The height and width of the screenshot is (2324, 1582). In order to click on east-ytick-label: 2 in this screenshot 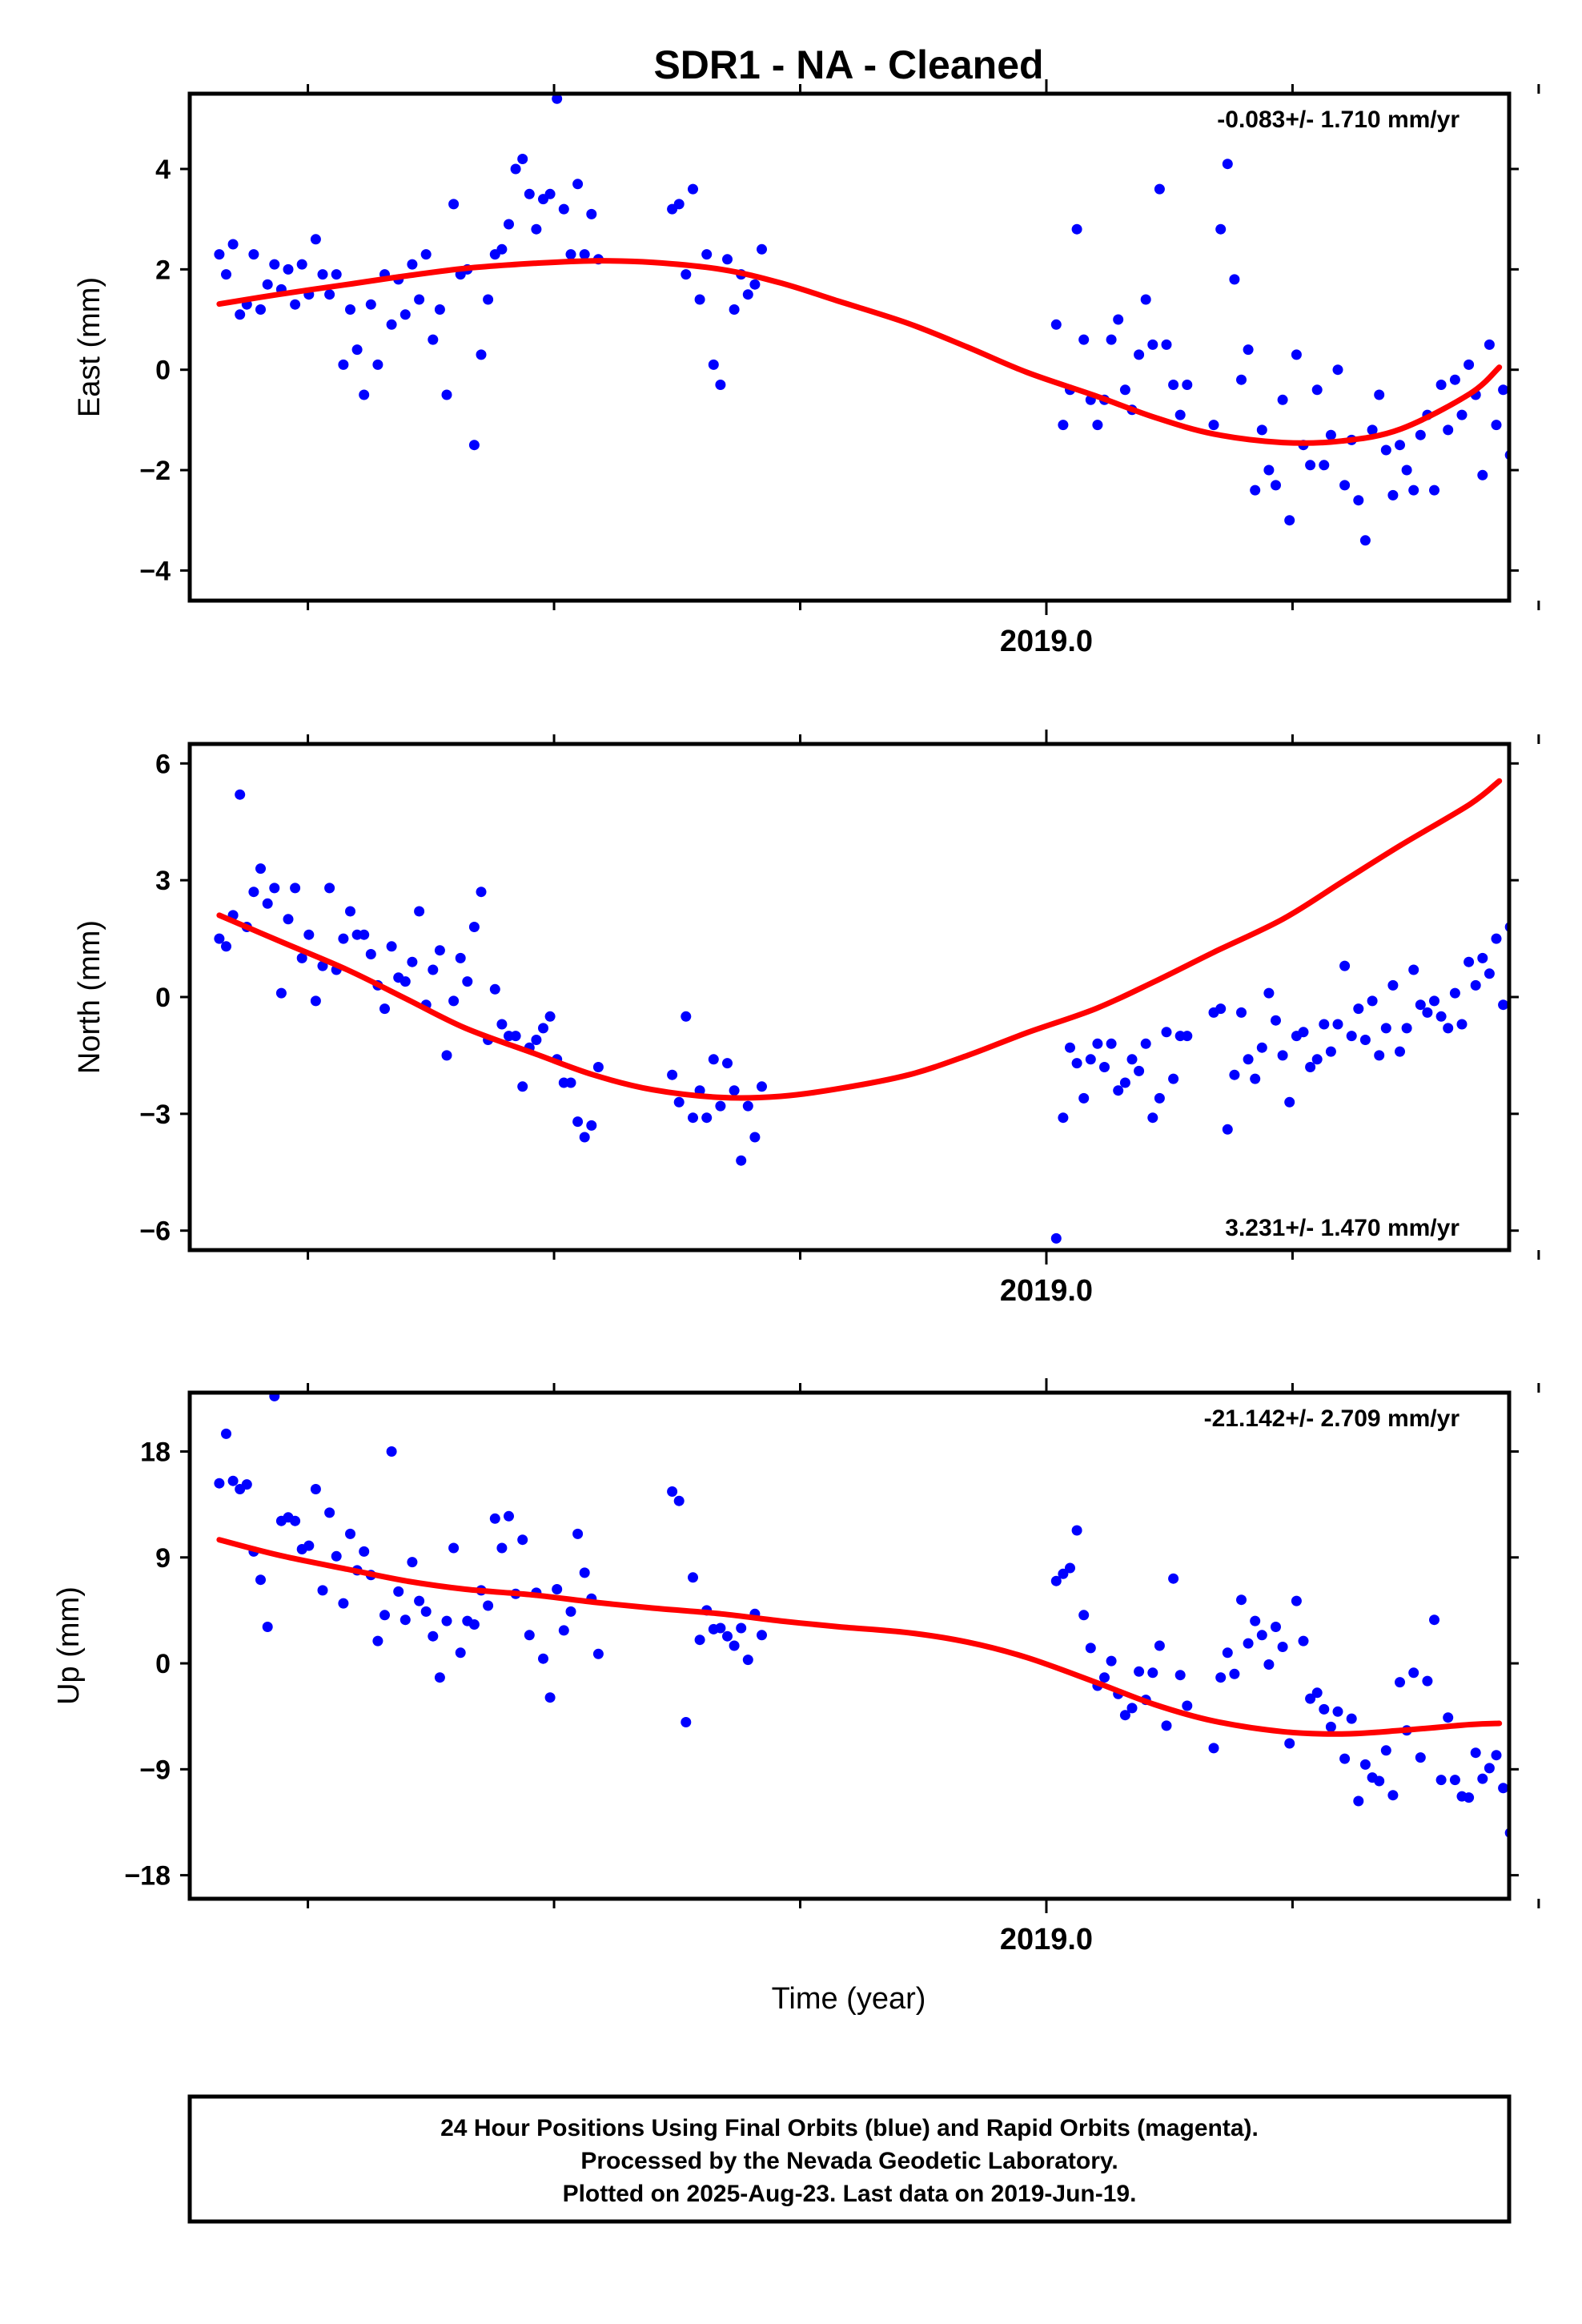, I will do `click(163, 270)`.